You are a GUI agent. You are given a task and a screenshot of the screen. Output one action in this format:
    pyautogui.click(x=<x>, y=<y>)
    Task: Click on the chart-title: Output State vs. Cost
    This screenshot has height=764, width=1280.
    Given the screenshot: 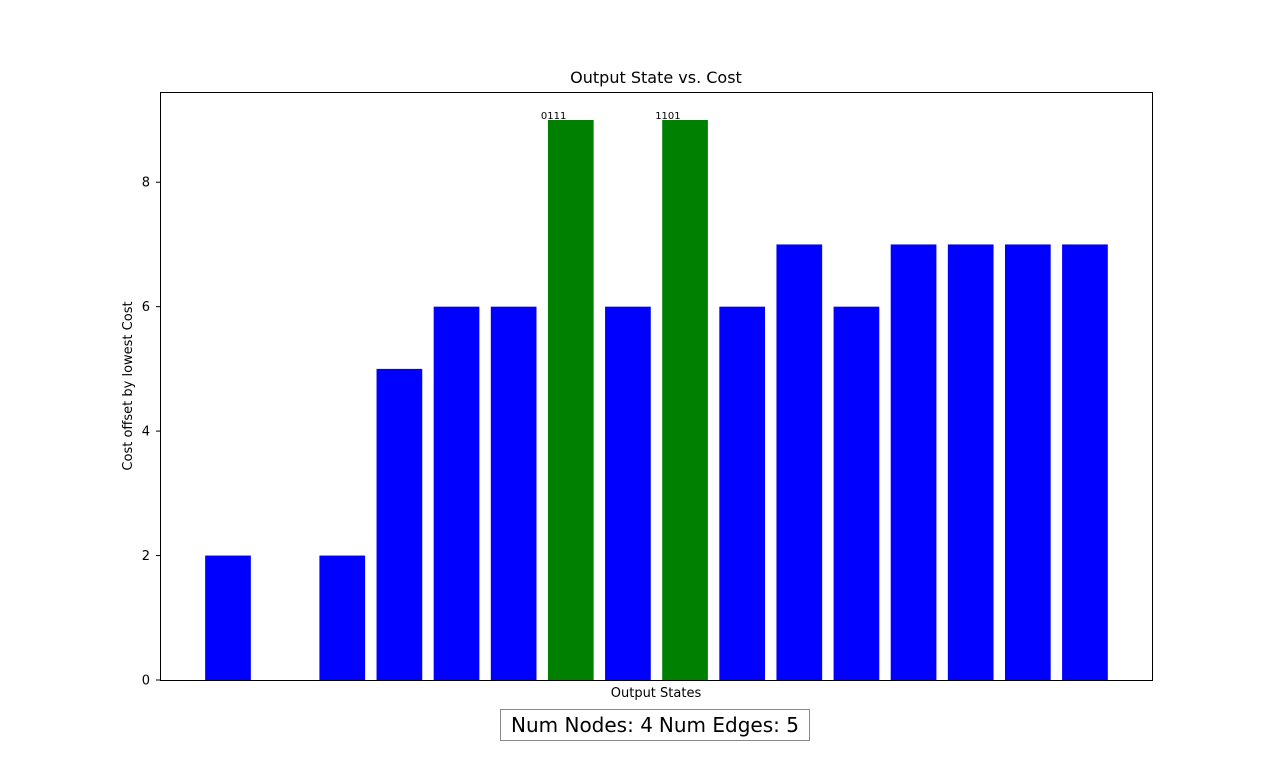 What is the action you would take?
    pyautogui.click(x=656, y=77)
    